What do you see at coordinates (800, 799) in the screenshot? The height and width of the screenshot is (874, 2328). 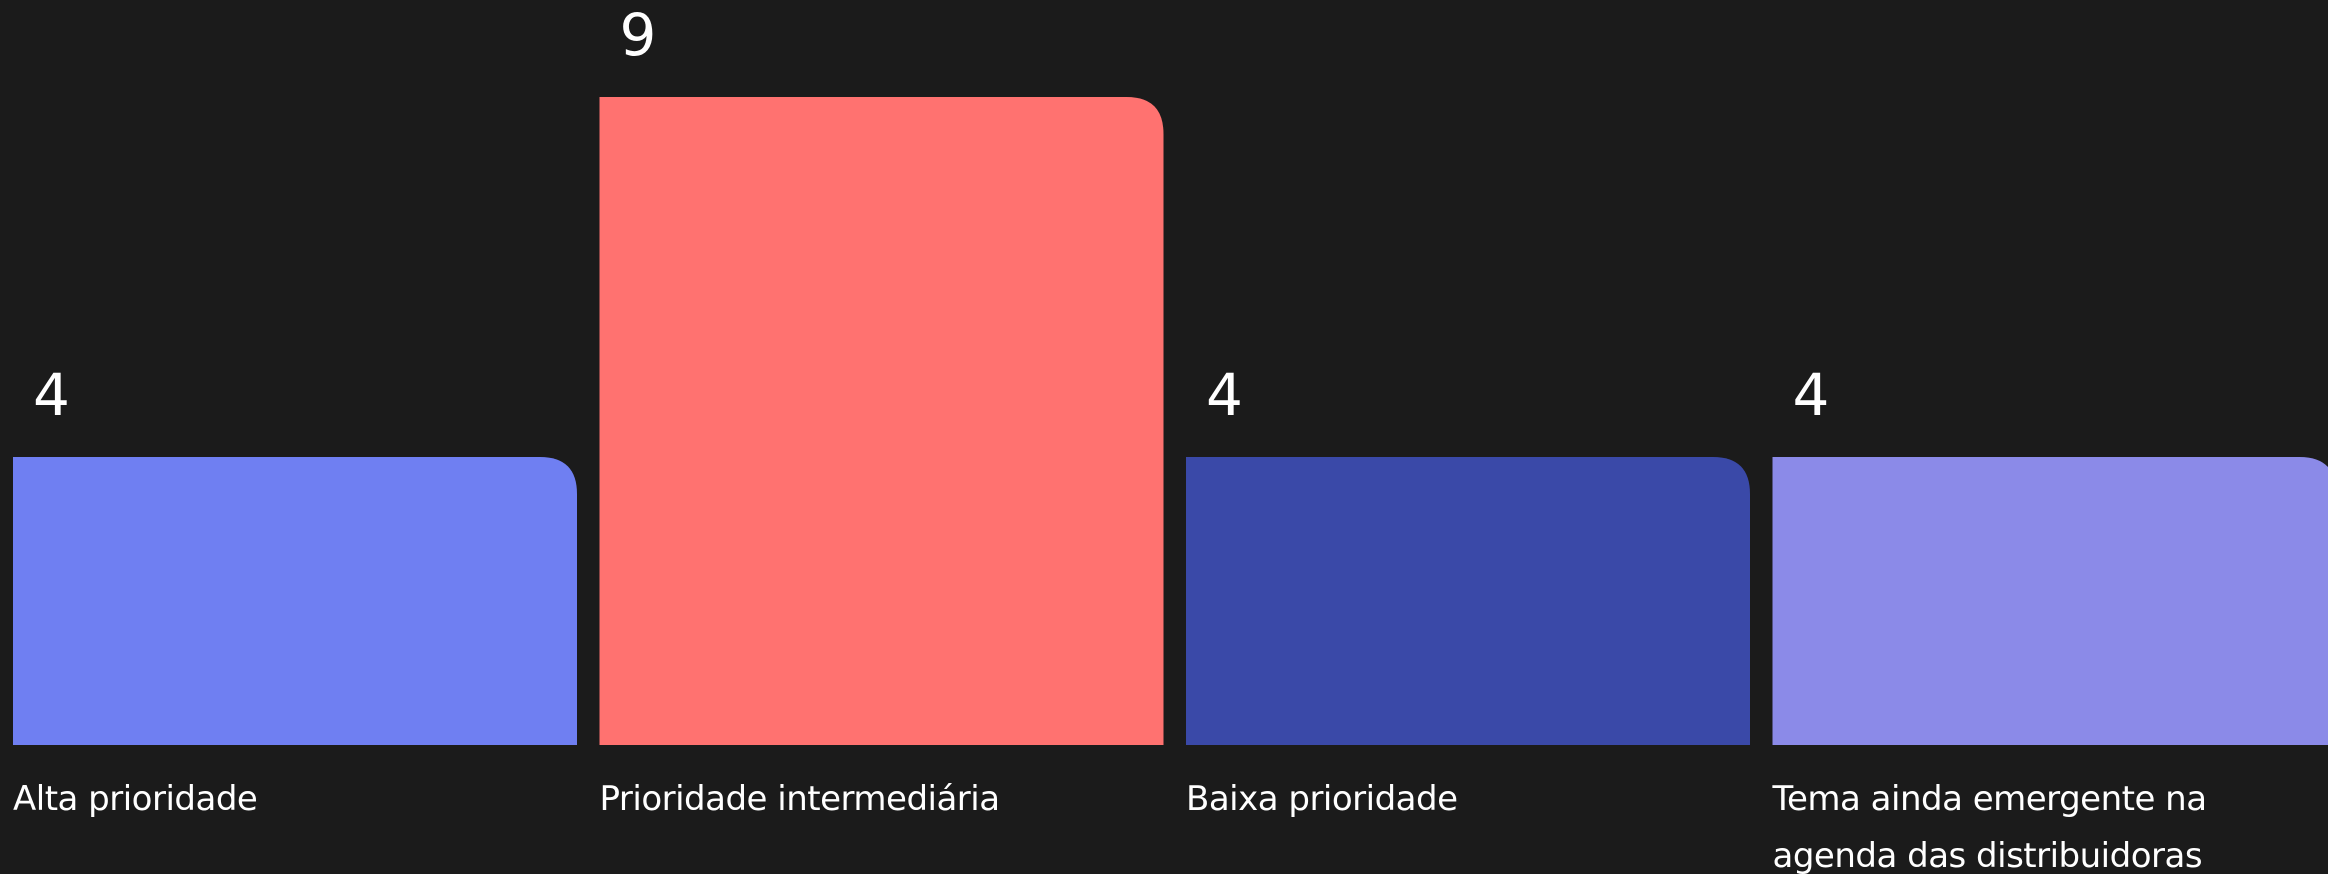 I see `category-label: Prioridade intermediária` at bounding box center [800, 799].